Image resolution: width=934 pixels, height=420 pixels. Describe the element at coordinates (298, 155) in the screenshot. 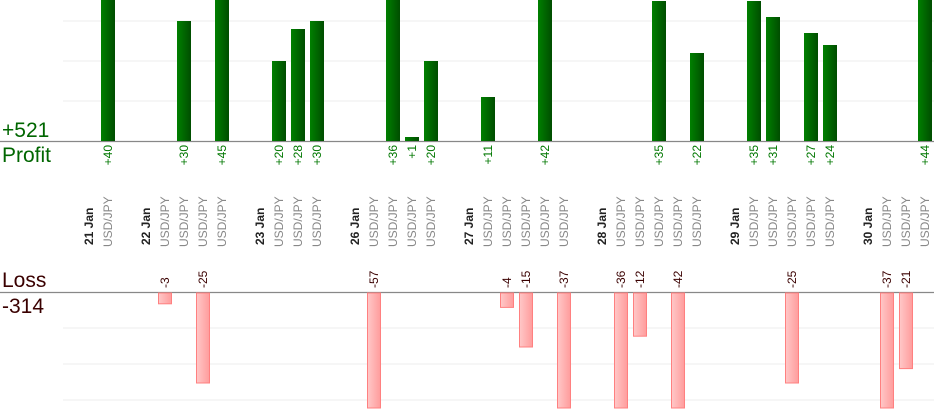

I see `profit-value-label: +28` at that location.